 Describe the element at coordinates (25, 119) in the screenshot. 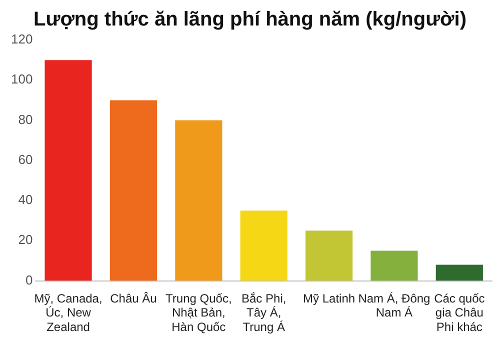

I see `y-tick-label: 80` at that location.